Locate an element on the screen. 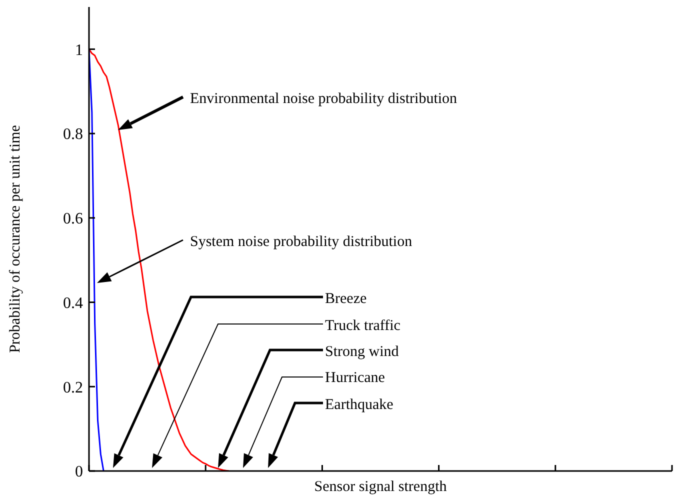  y-tick-label: 0.2 is located at coordinates (73, 387).